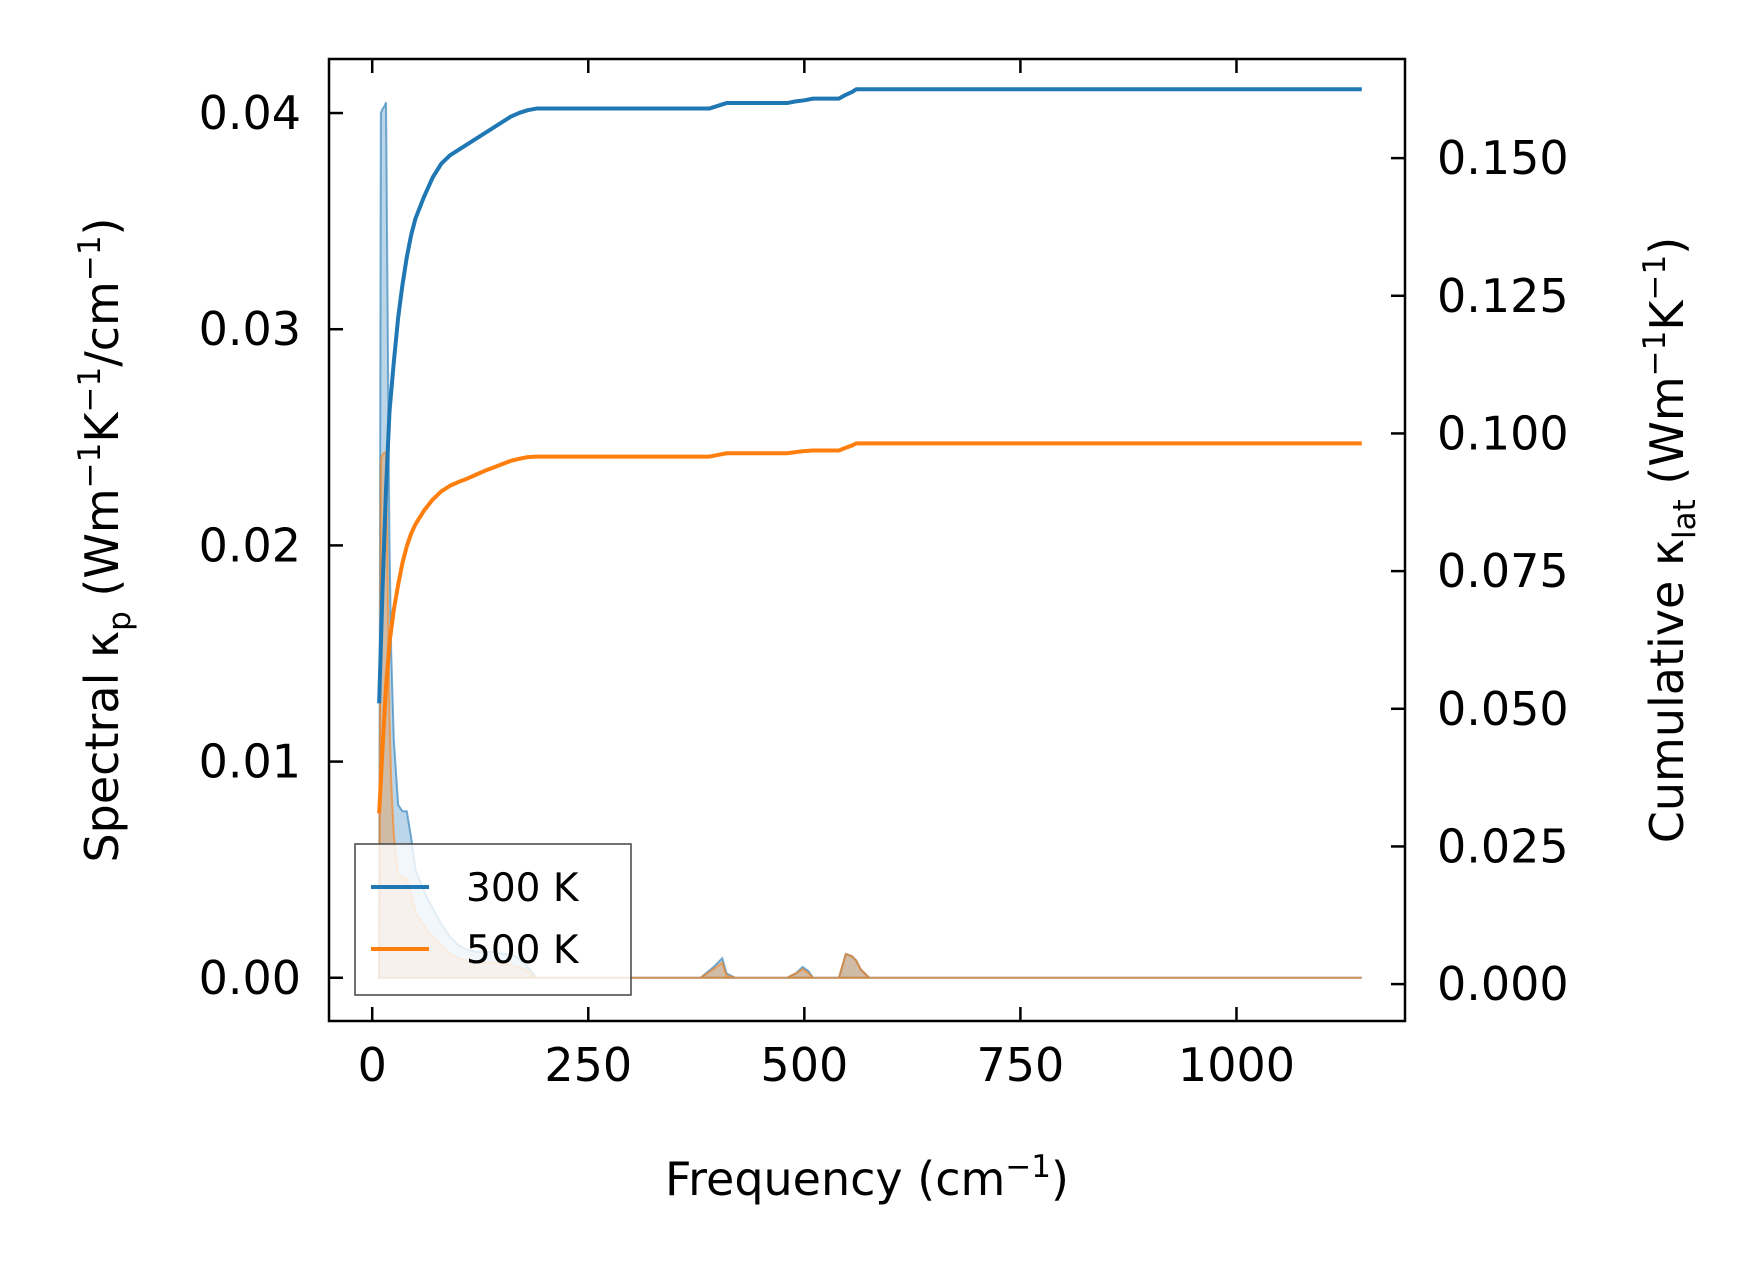 The height and width of the screenshot is (1264, 1753). I want to click on x-axis-title: Frequency (cm−1), so click(867, 1177).